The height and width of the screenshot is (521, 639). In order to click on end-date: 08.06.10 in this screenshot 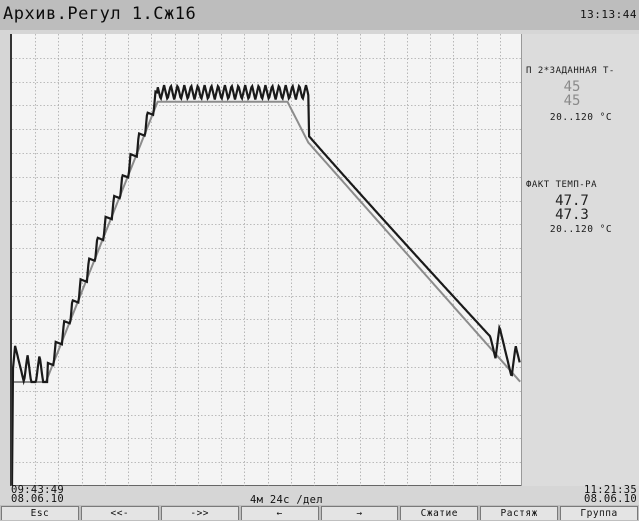, I will do `click(610, 499)`.